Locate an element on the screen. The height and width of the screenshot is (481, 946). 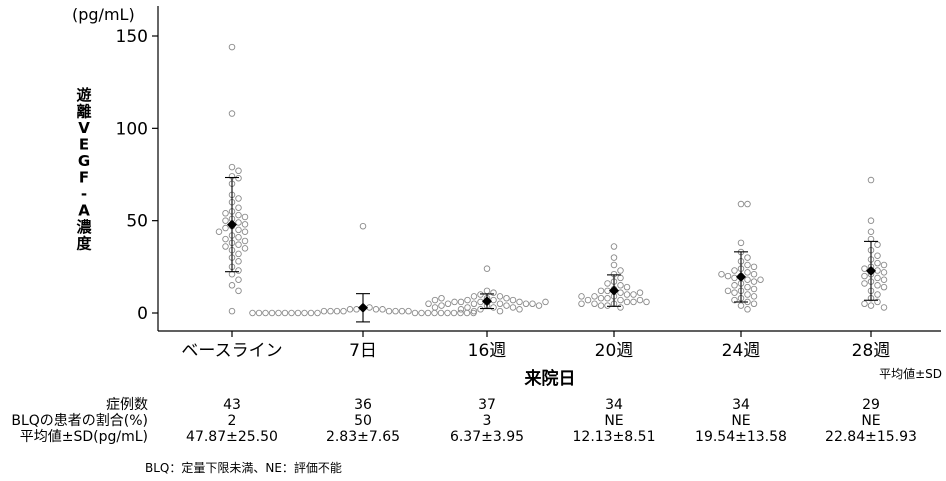
mean-marker is located at coordinates (871, 270).